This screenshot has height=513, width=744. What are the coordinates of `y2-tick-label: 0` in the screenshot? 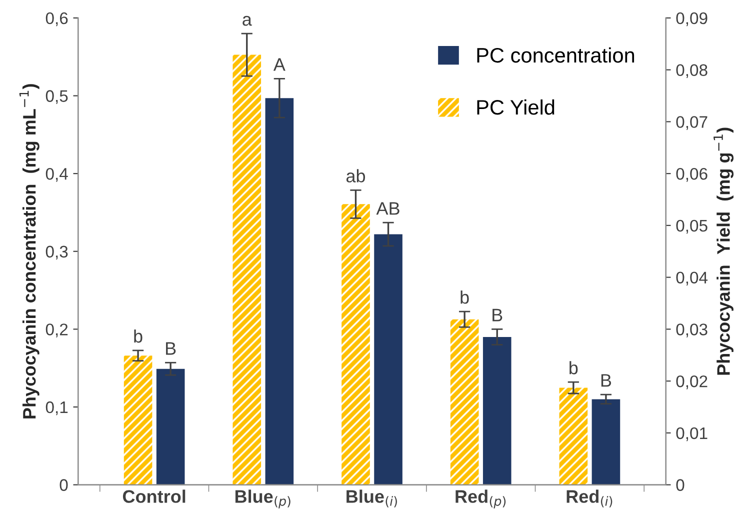 It's located at (680, 485).